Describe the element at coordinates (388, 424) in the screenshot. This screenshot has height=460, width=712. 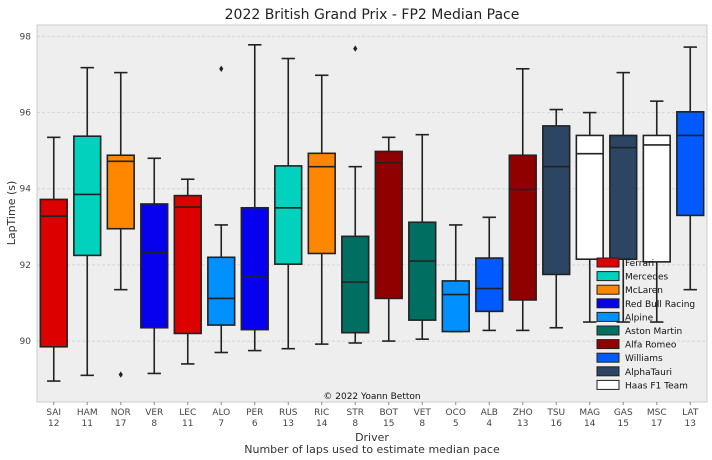
I see `x-tick-laps: 15` at that location.